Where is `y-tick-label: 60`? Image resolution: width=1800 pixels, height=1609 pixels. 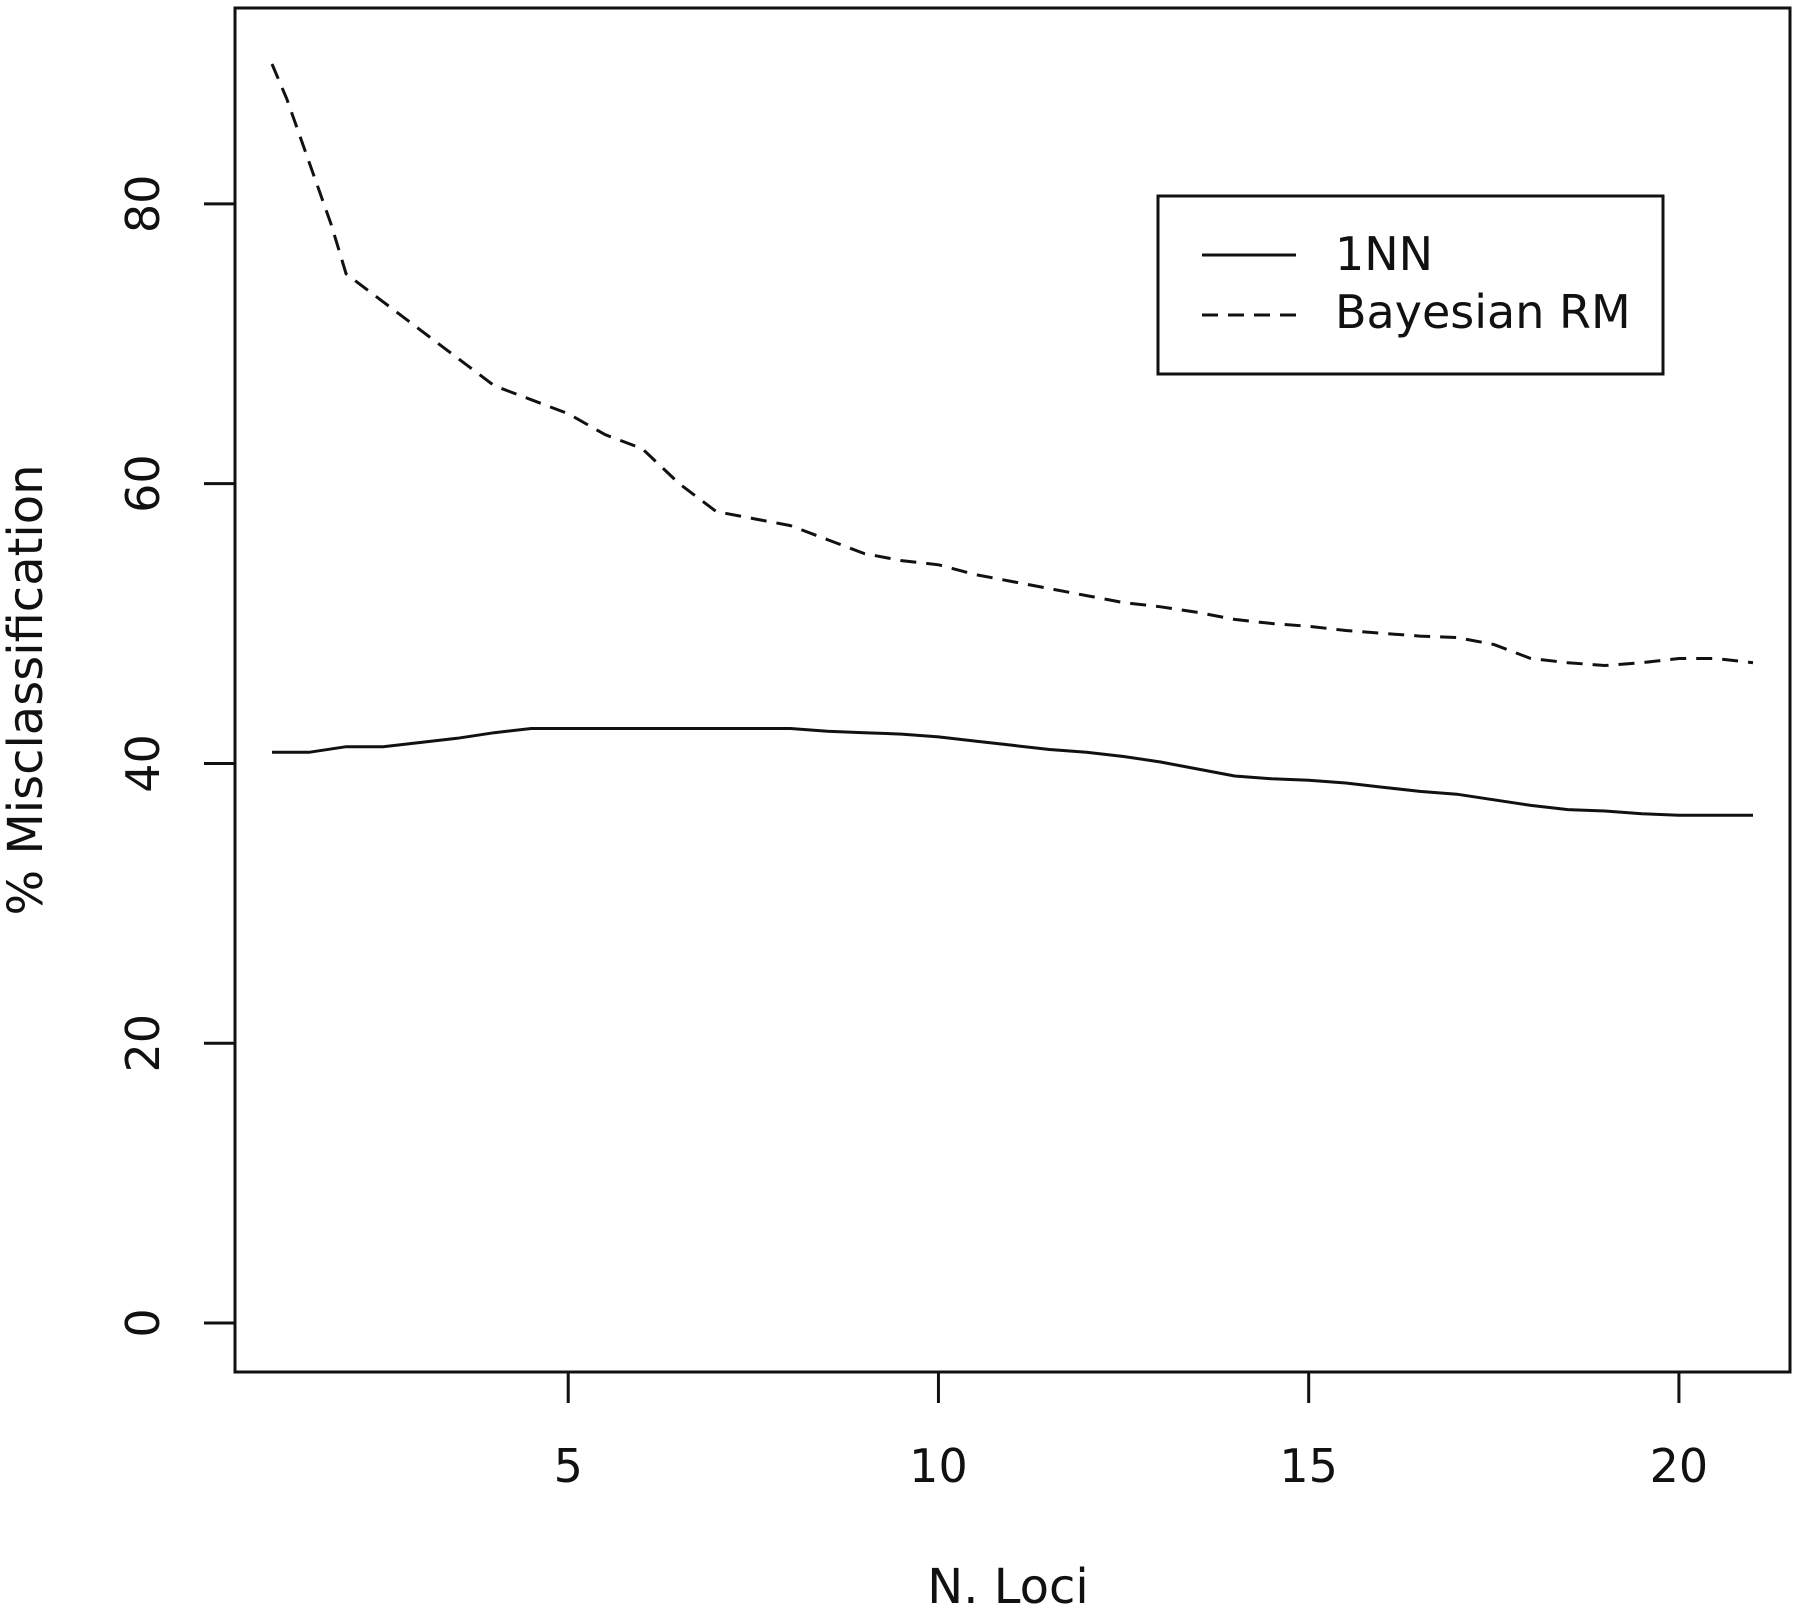
y-tick-label: 60 is located at coordinates (143, 483).